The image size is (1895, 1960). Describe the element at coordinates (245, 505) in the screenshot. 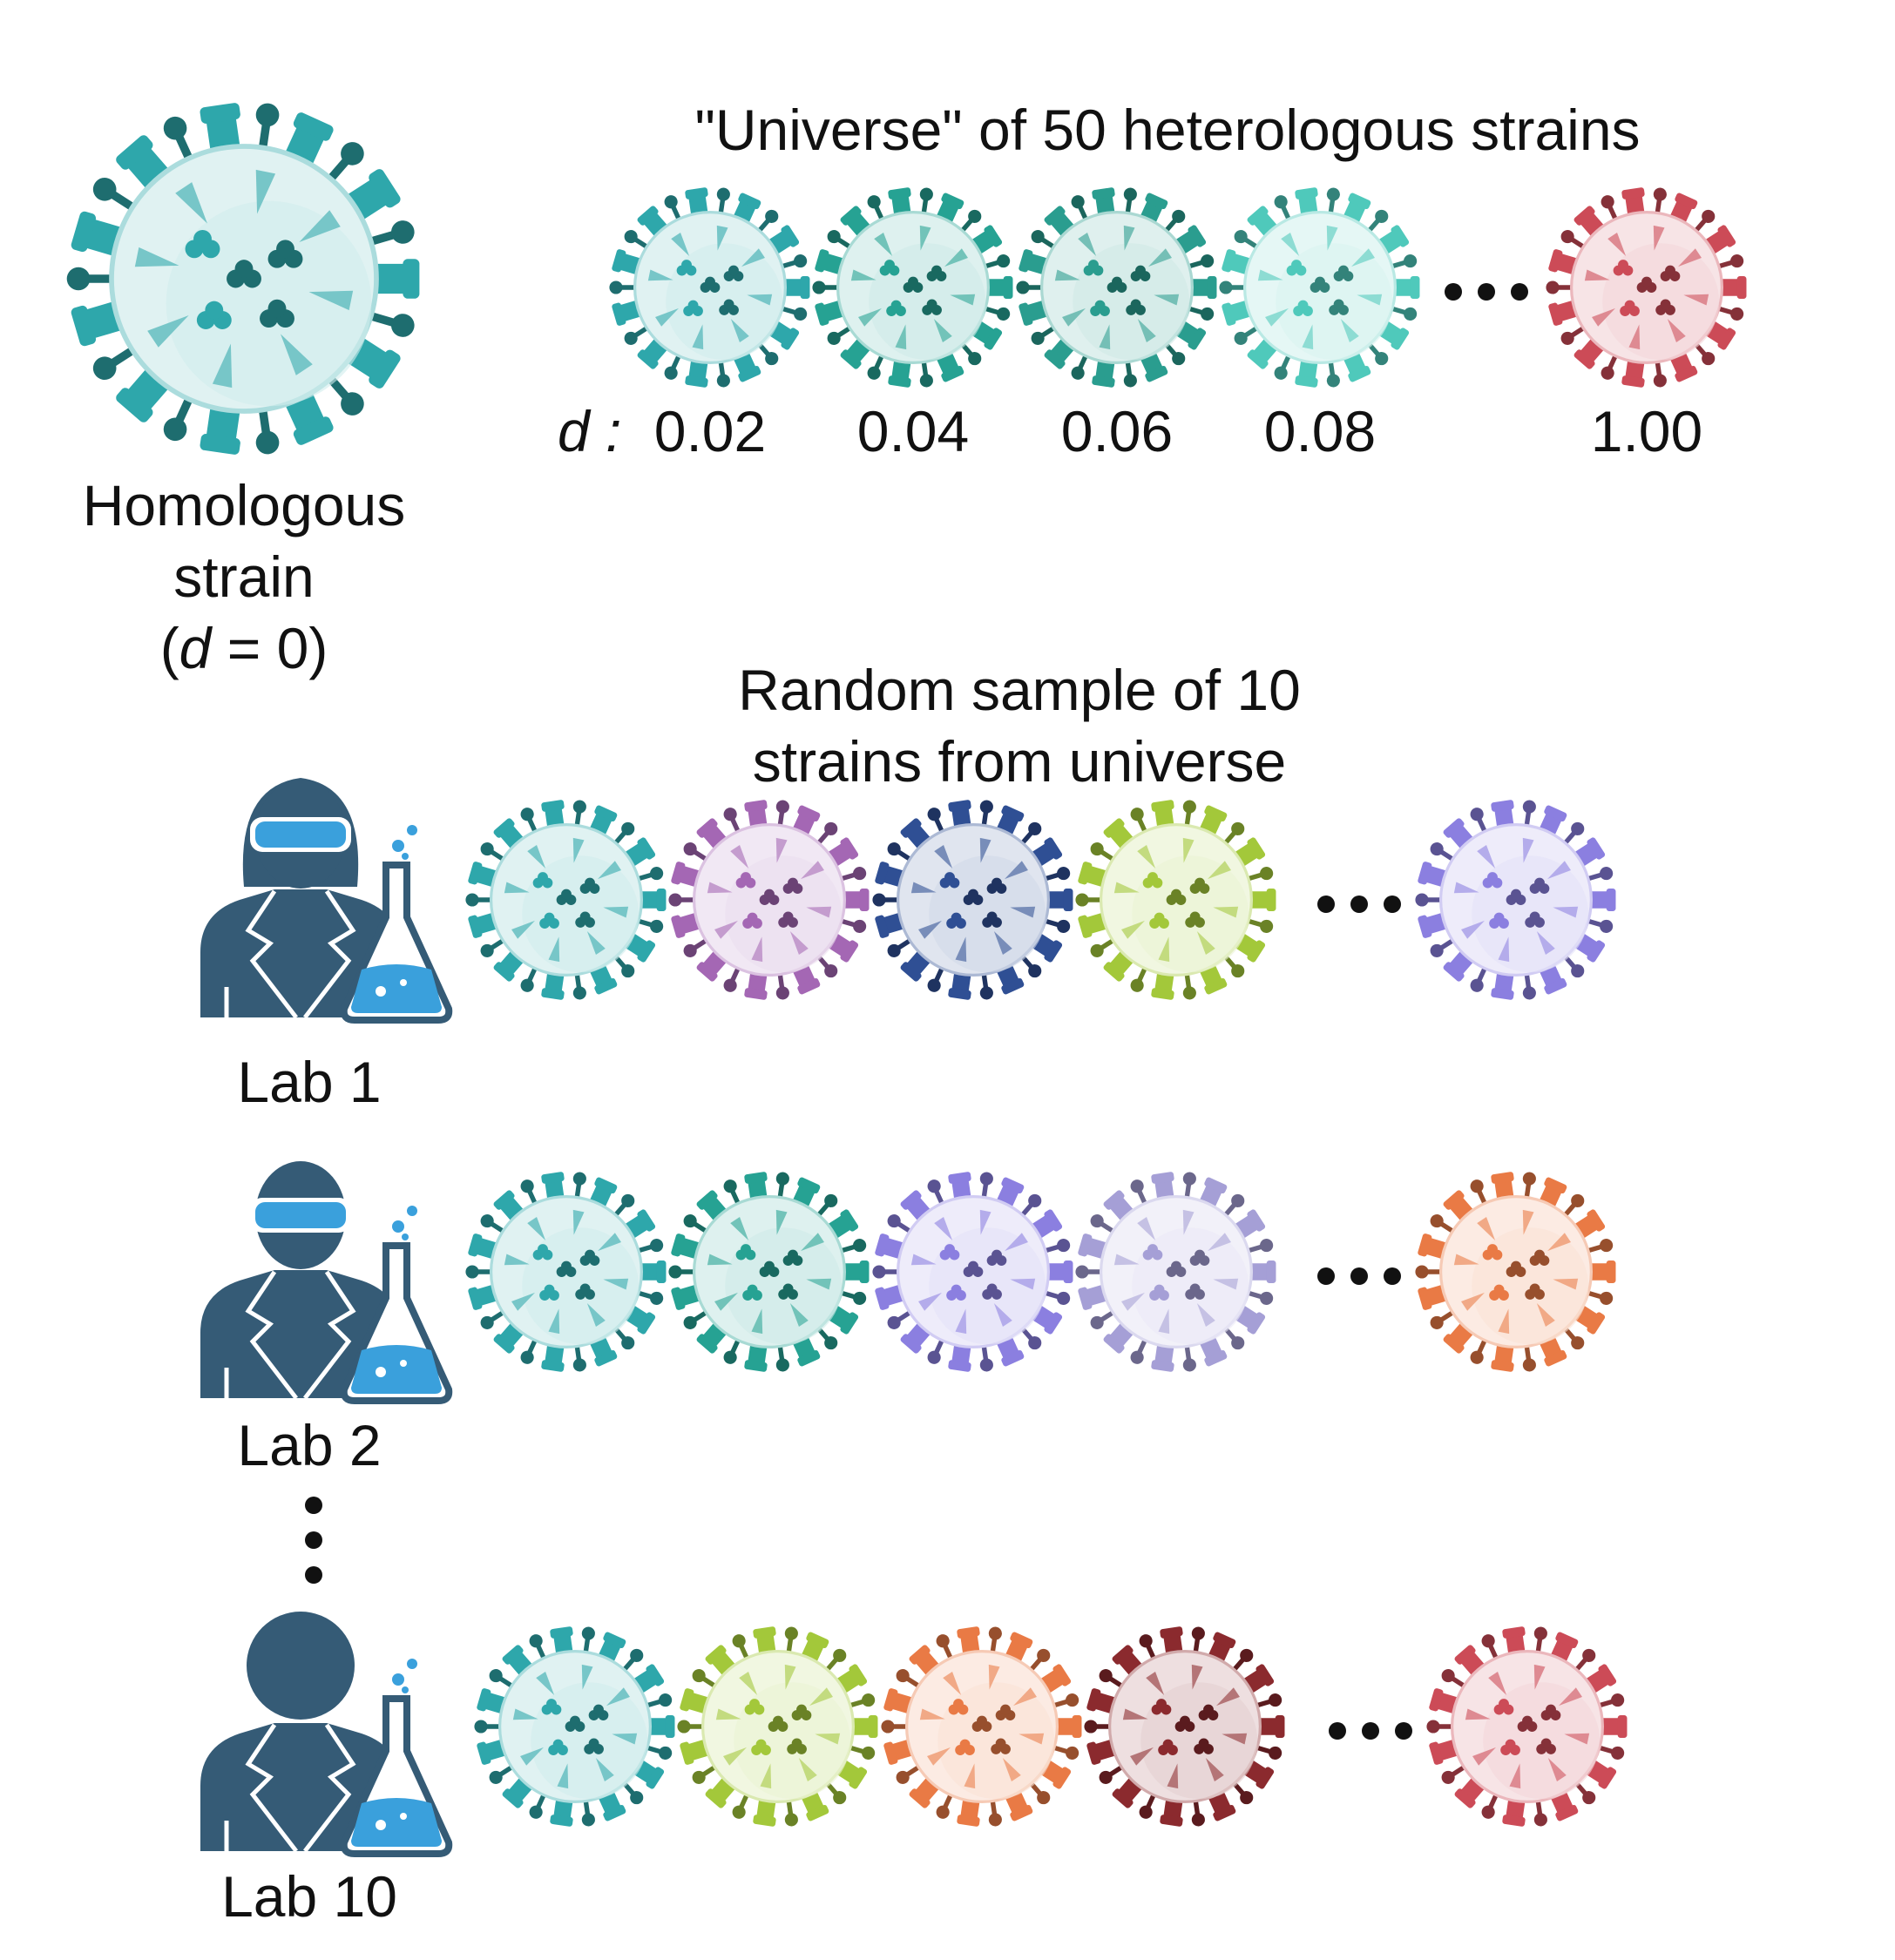

I see `homologous-label-line1: Homologous` at that location.